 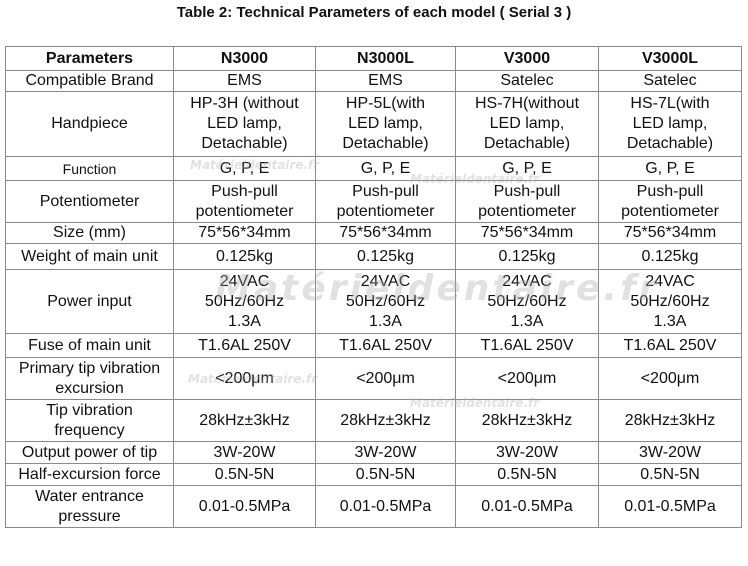 What do you see at coordinates (89, 368) in the screenshot?
I see `parameter-name-line: Primary tip vibration` at bounding box center [89, 368].